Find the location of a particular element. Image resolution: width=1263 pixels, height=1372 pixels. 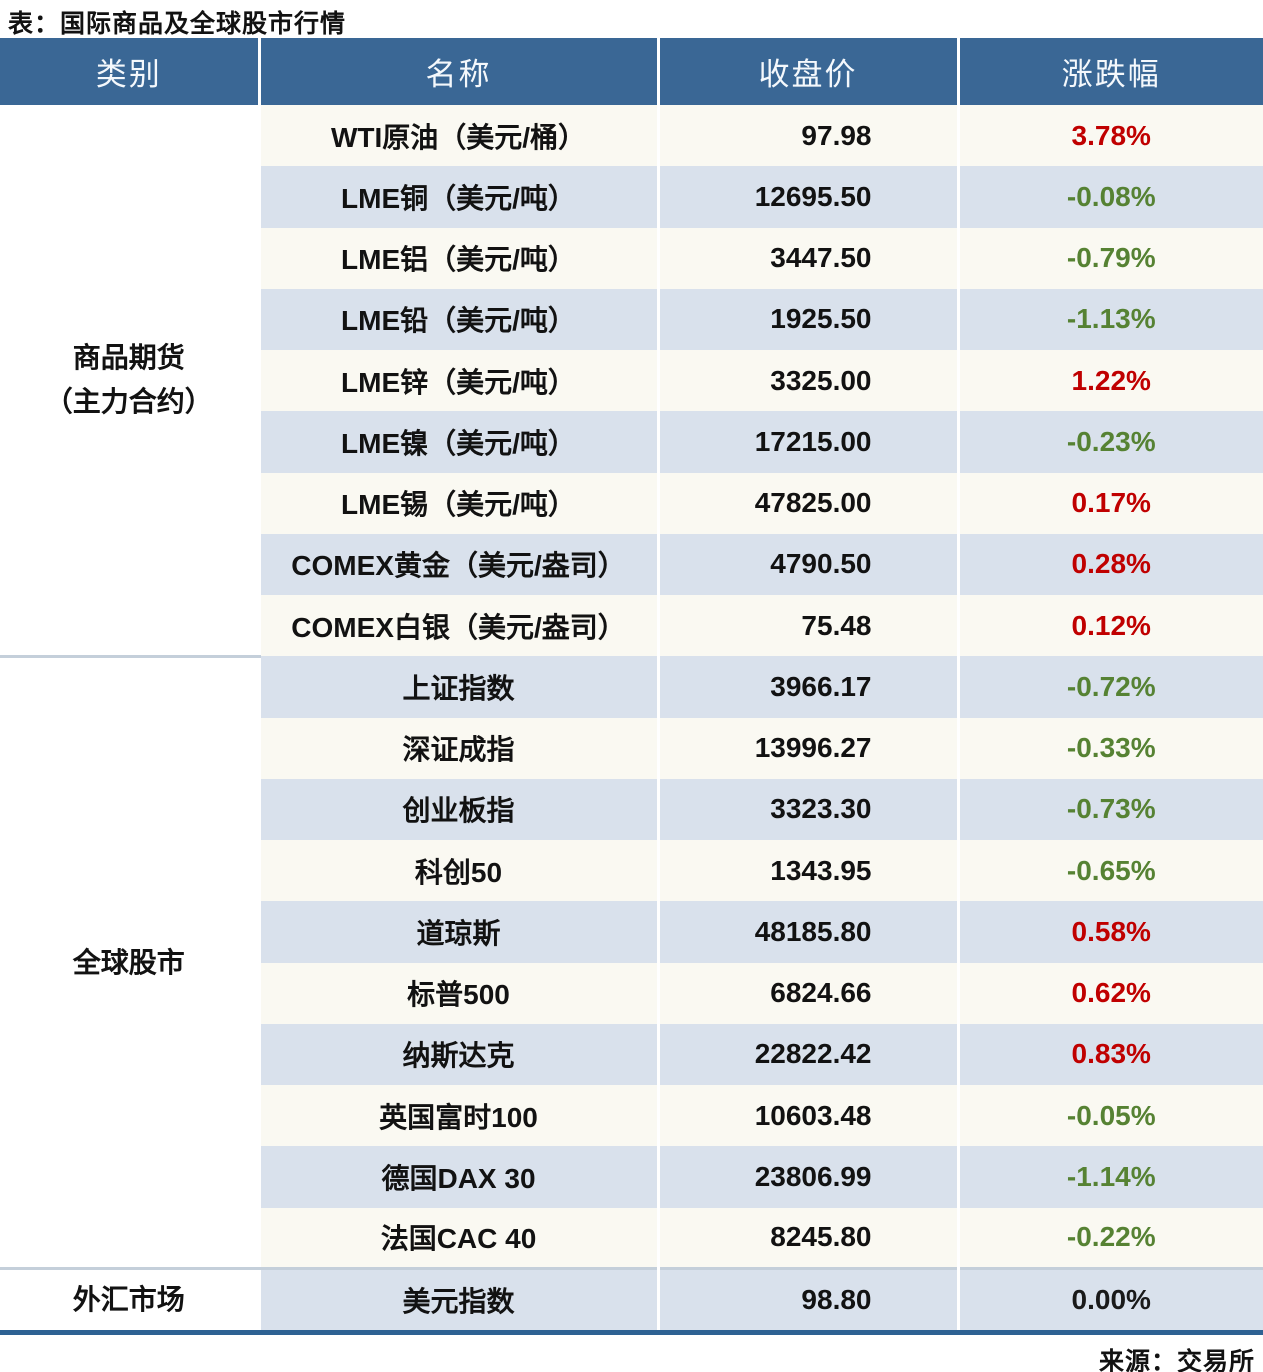

close-price-cell: 47825.00 is located at coordinates (807, 503).